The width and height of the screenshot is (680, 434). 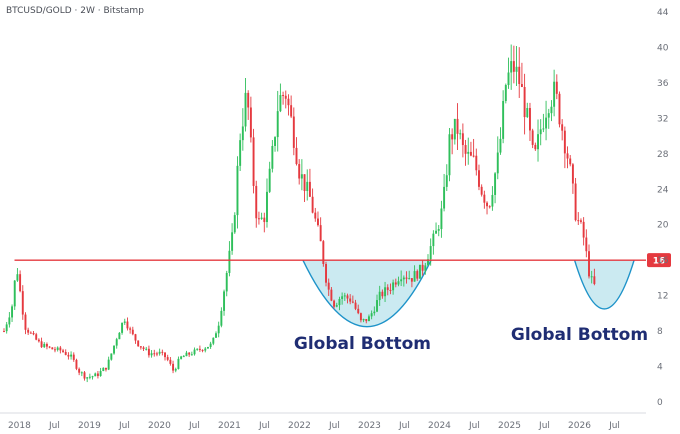 What do you see at coordinates (159, 426) in the screenshot?
I see `x-tick-label: 2020` at bounding box center [159, 426].